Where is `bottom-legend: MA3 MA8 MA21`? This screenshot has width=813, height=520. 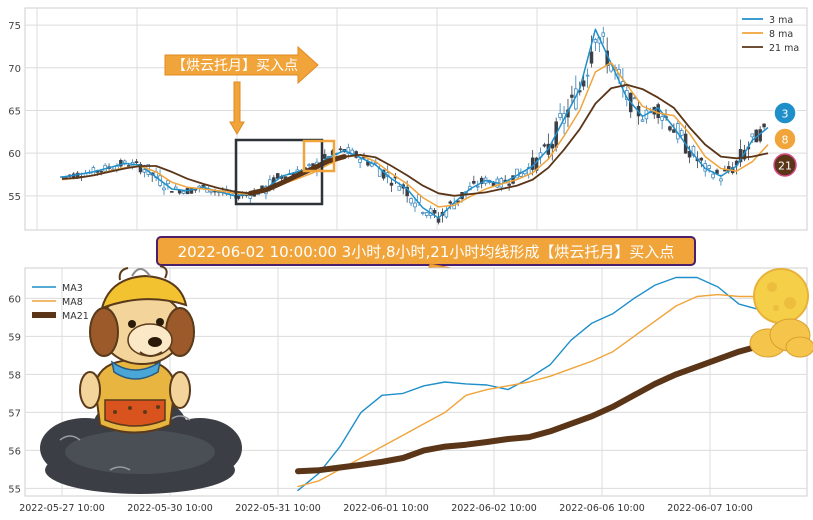 bottom-legend: MA3 MA8 MA21 is located at coordinates (60, 302).